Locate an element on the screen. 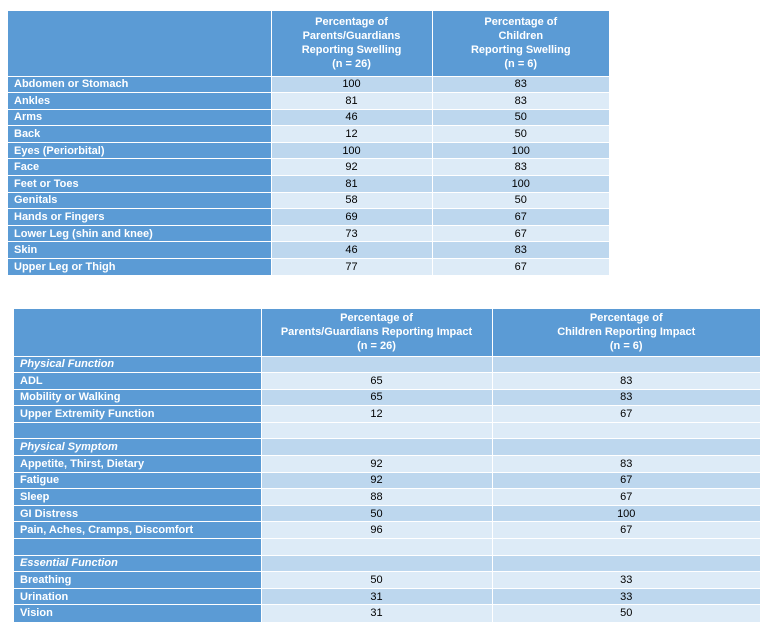 The image size is (769, 631). row-label: GI Distress is located at coordinates (137, 513).